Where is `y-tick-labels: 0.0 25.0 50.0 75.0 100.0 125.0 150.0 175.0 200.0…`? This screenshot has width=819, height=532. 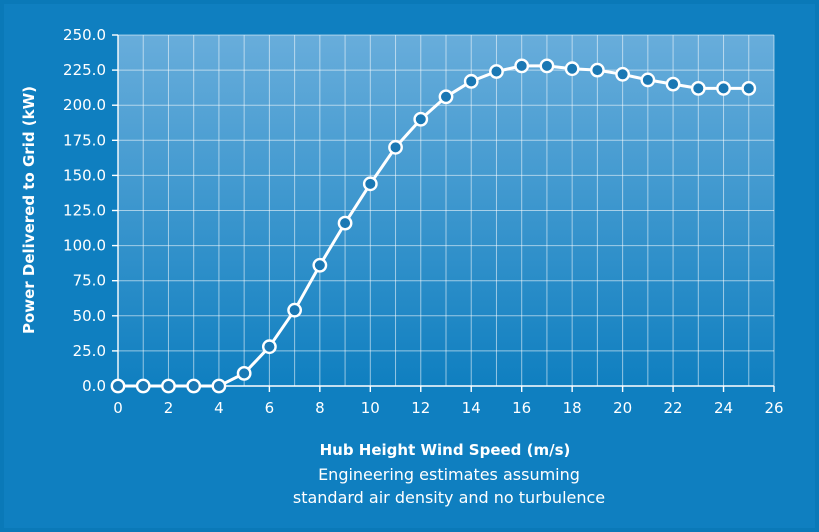
y-tick-labels: 0.0 25.0 50.0 75.0 100.0 125.0 150.0 175.0 200.0… is located at coordinates (84, 210).